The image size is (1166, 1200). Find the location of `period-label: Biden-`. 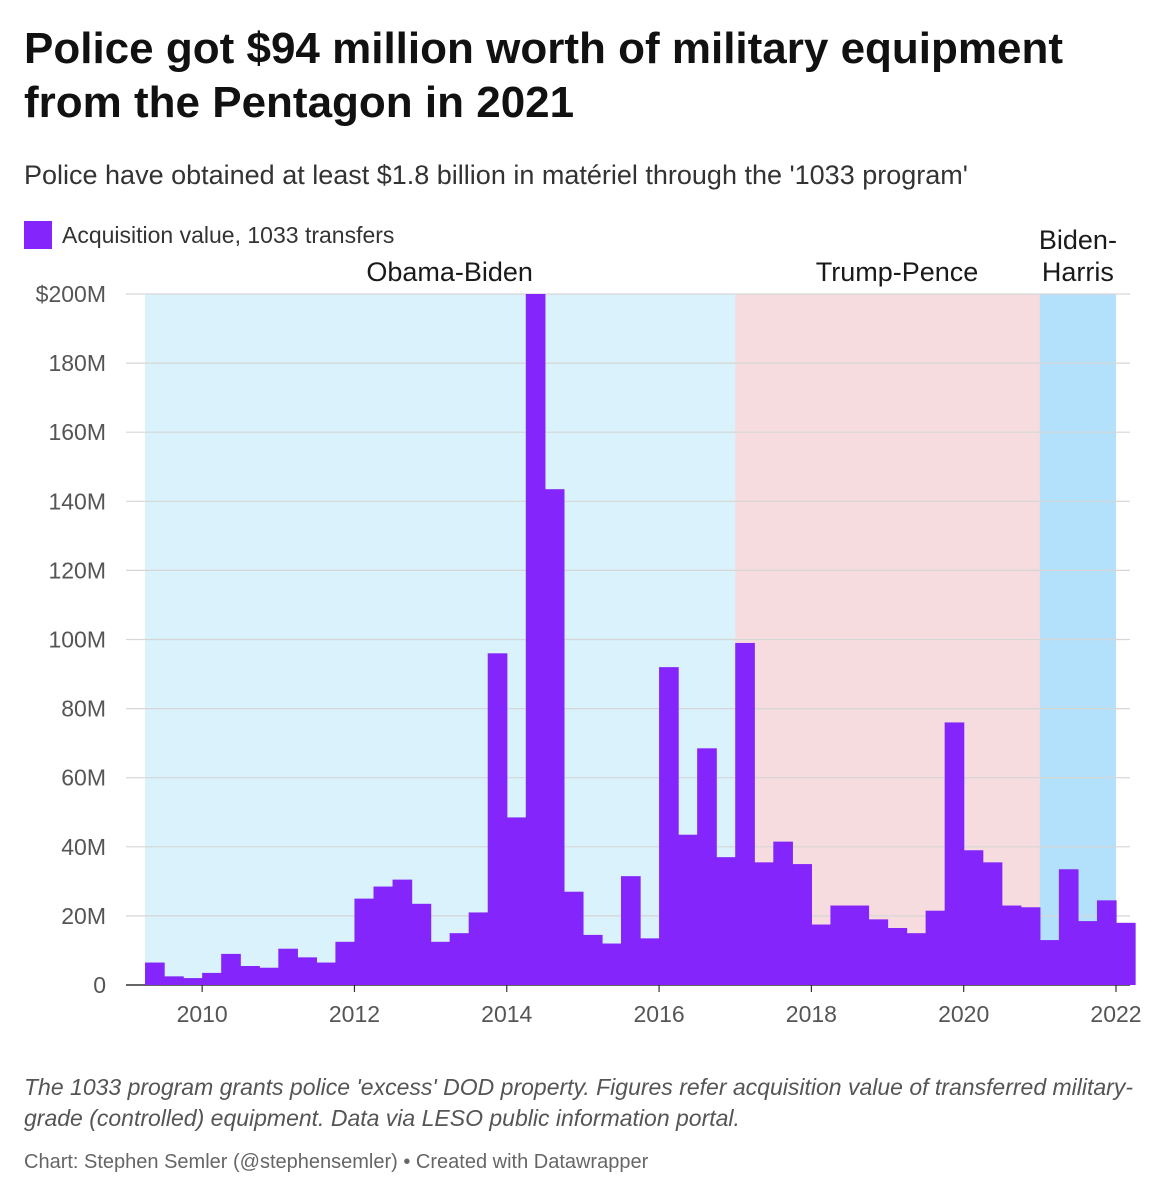

period-label: Biden- is located at coordinates (1078, 240).